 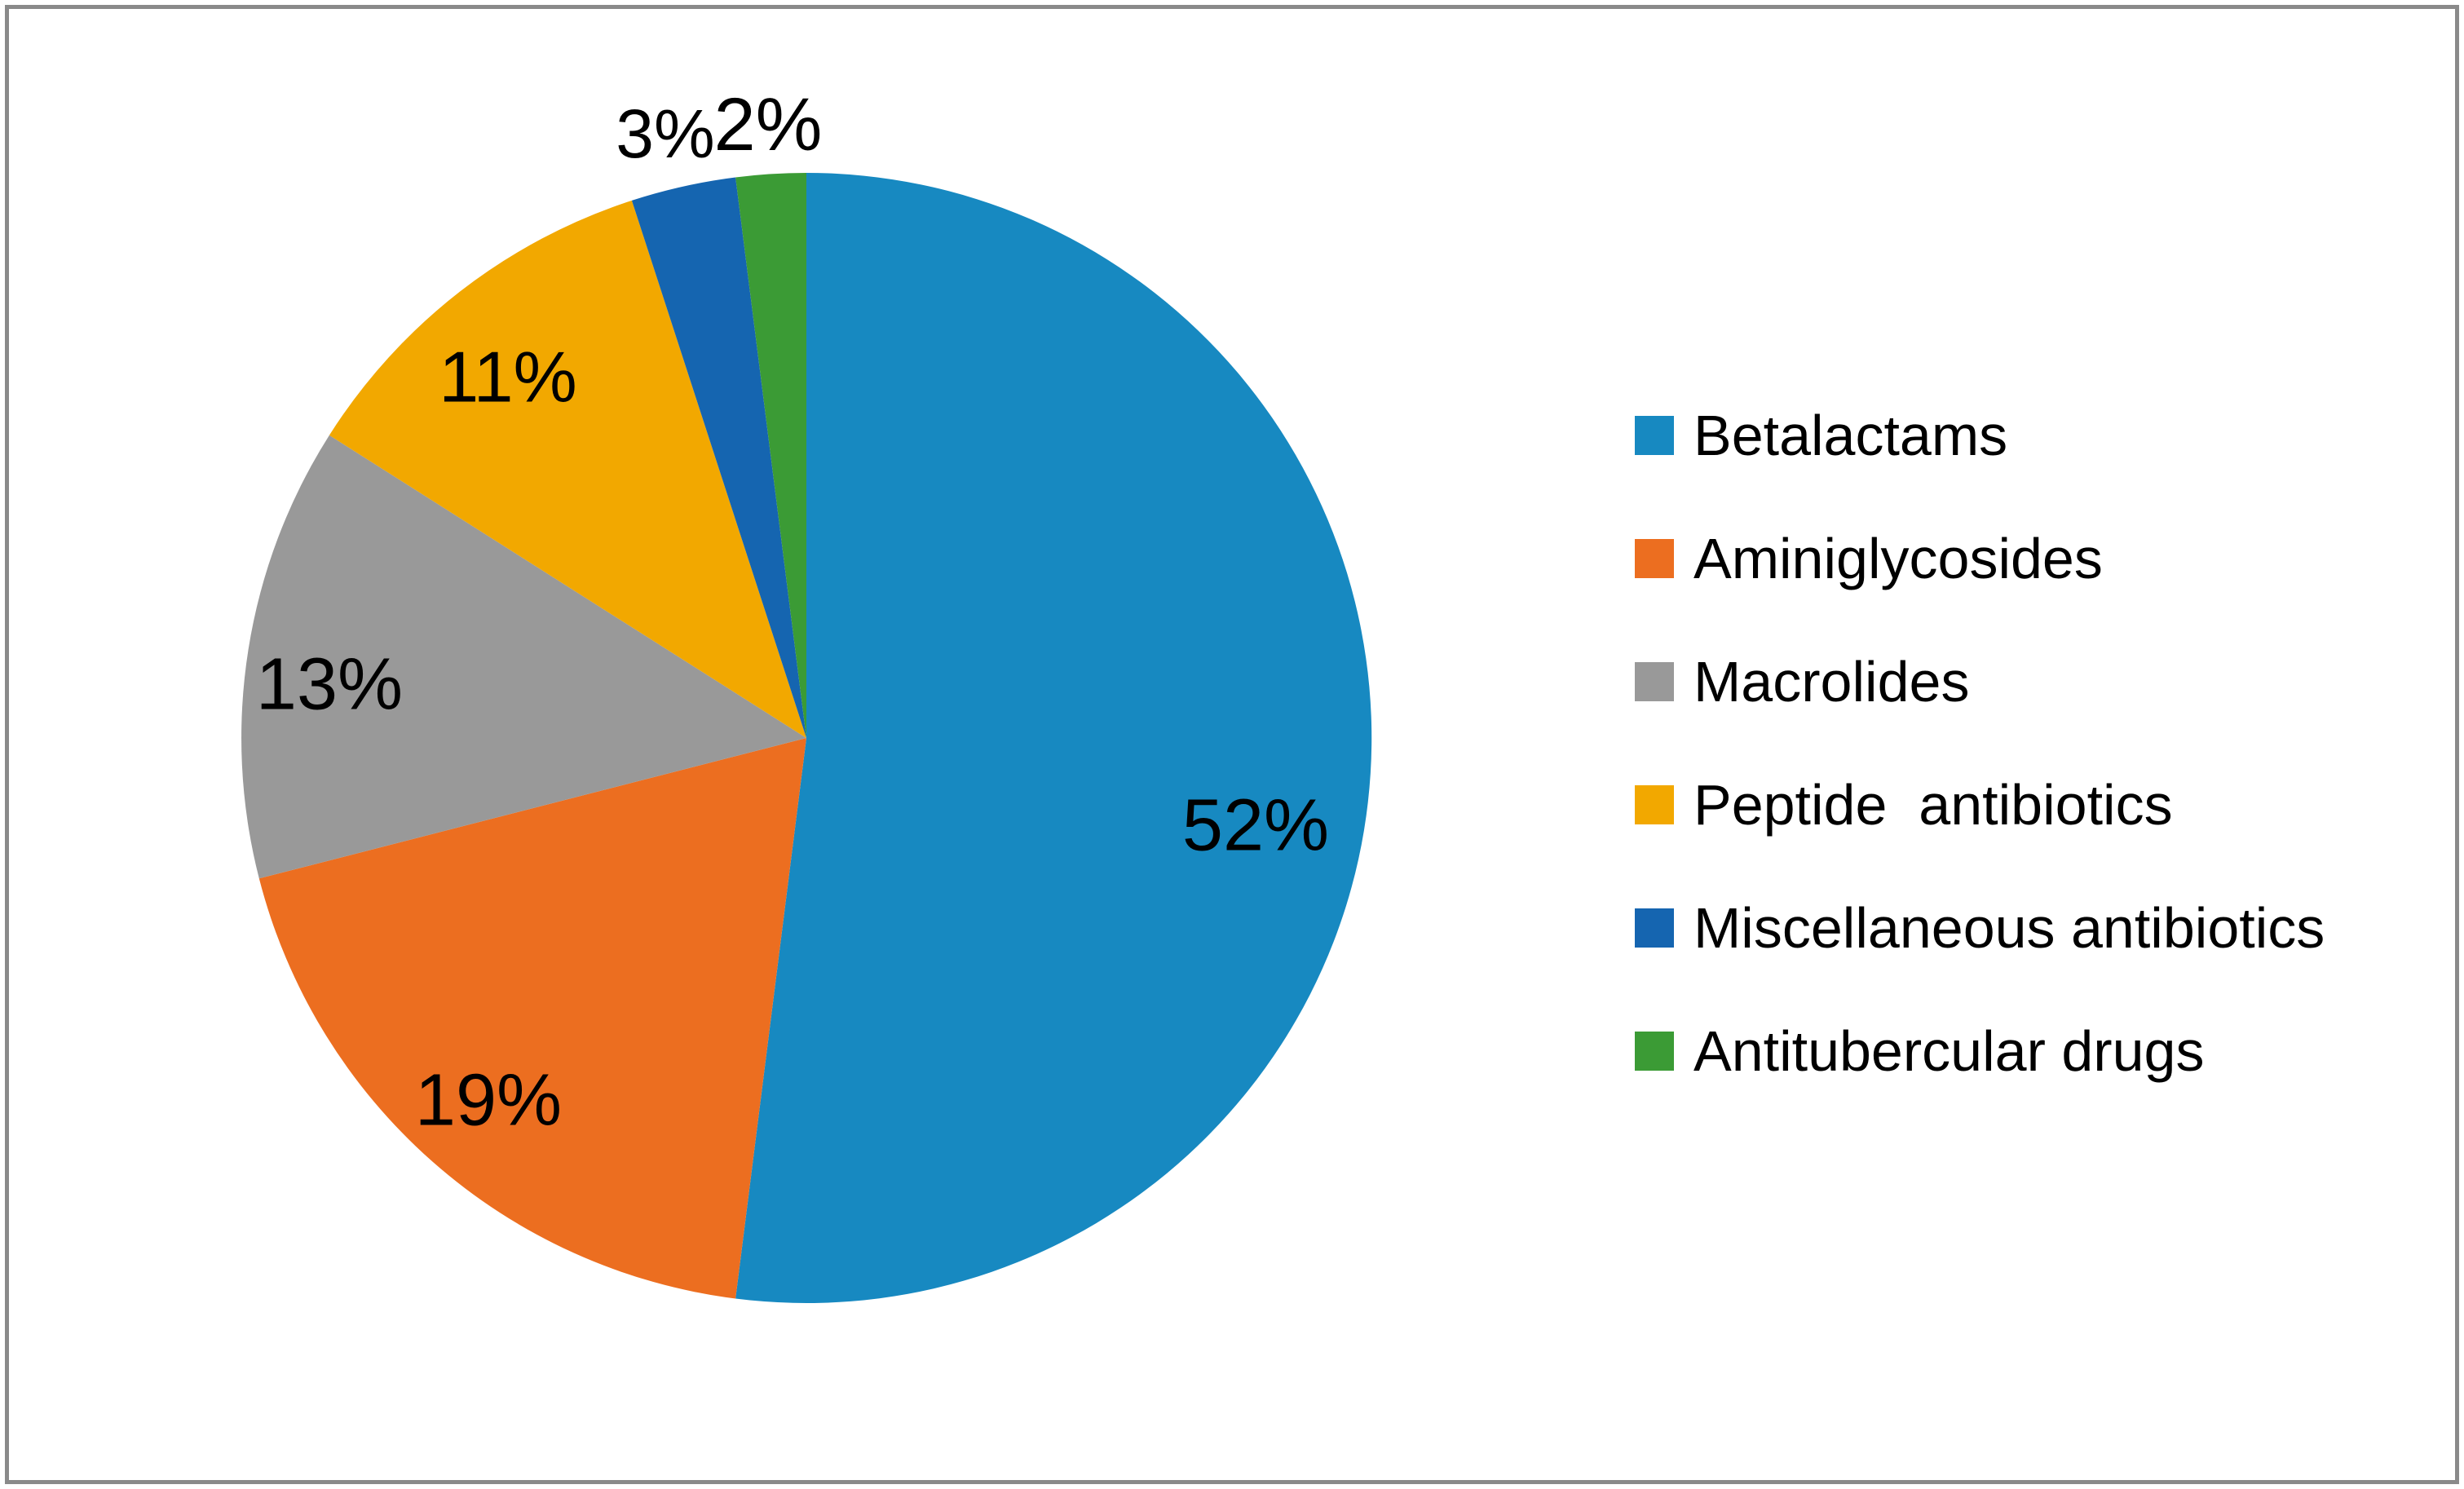 I want to click on legend-label: Aminiglycosides, so click(x=1898, y=558).